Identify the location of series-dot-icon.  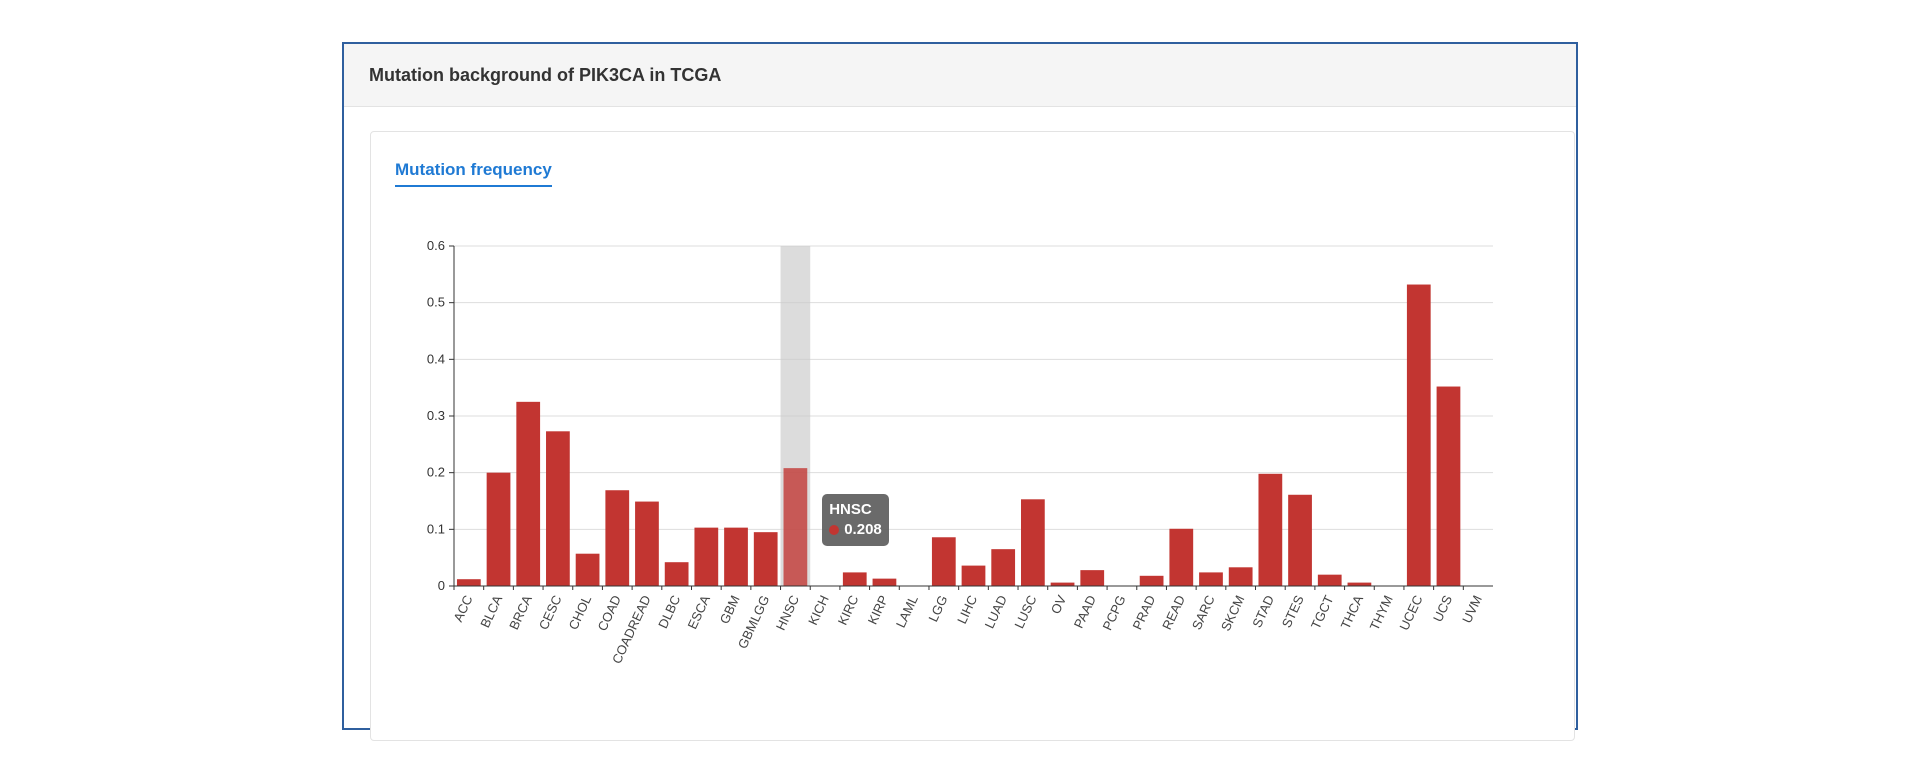
(834, 530).